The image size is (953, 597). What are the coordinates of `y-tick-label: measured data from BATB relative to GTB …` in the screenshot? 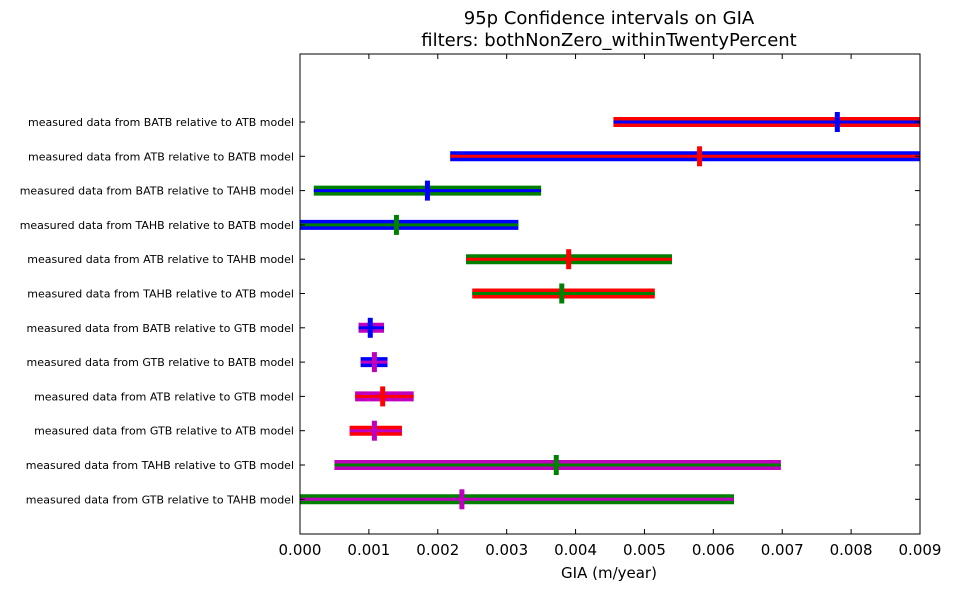 It's located at (160, 328).